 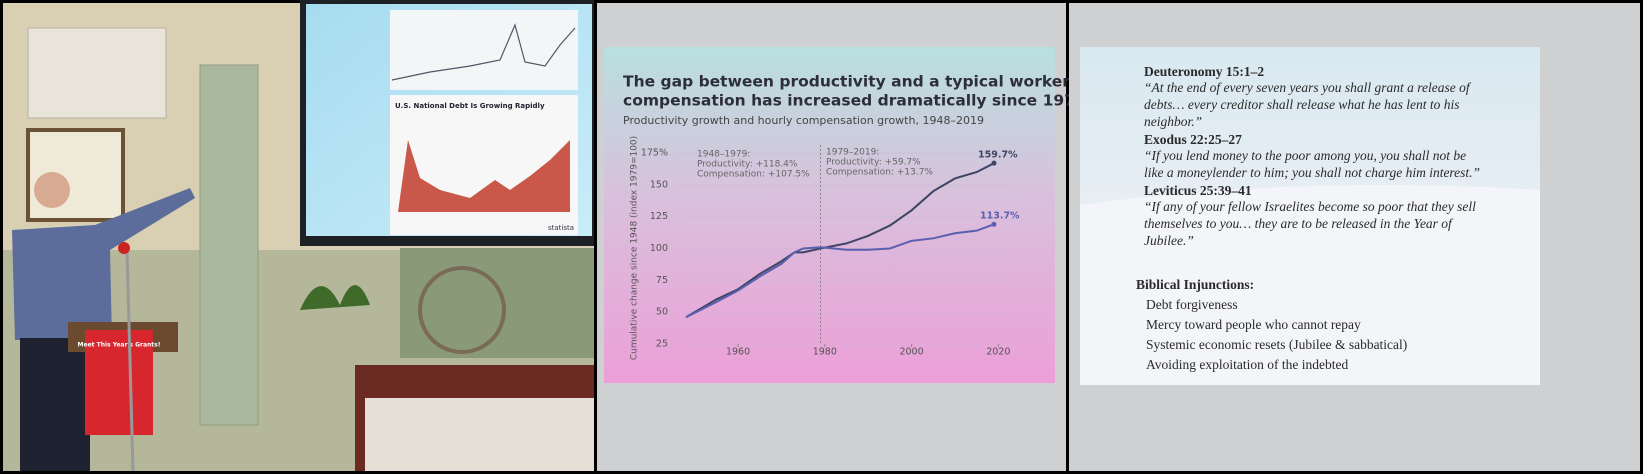 What do you see at coordinates (124, 248) in the screenshot?
I see `mic` at bounding box center [124, 248].